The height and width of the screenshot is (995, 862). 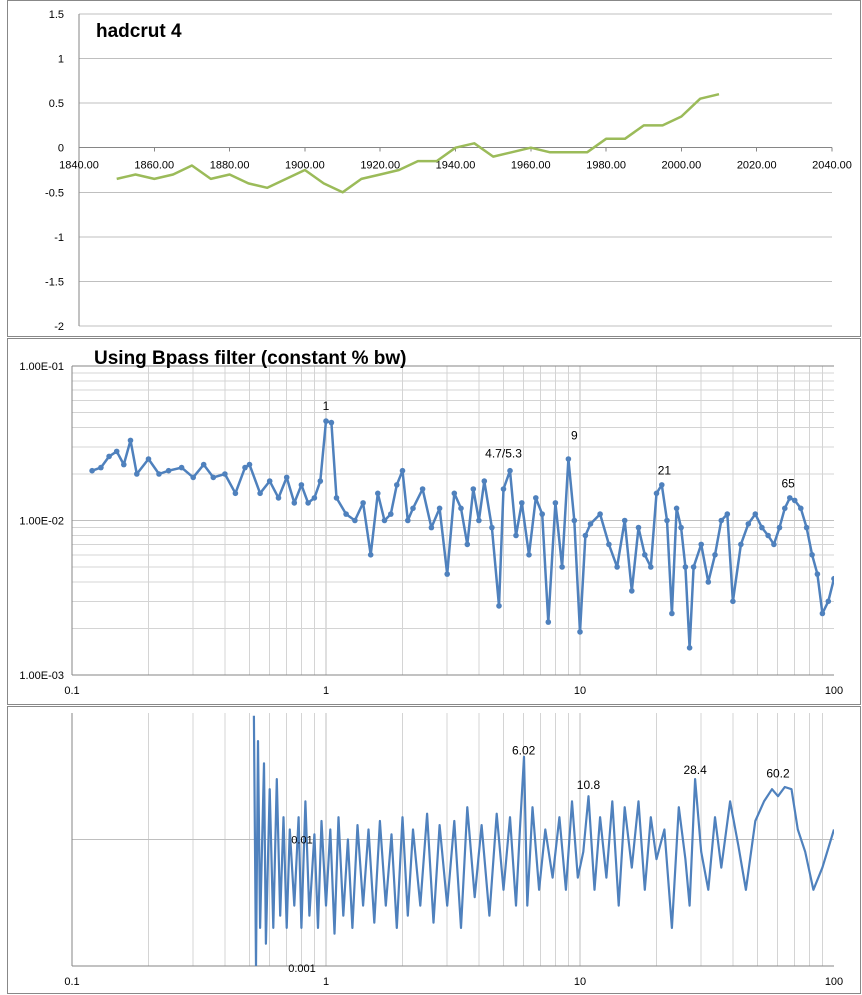 I want to click on y-tick-label: -1, so click(x=59, y=238).